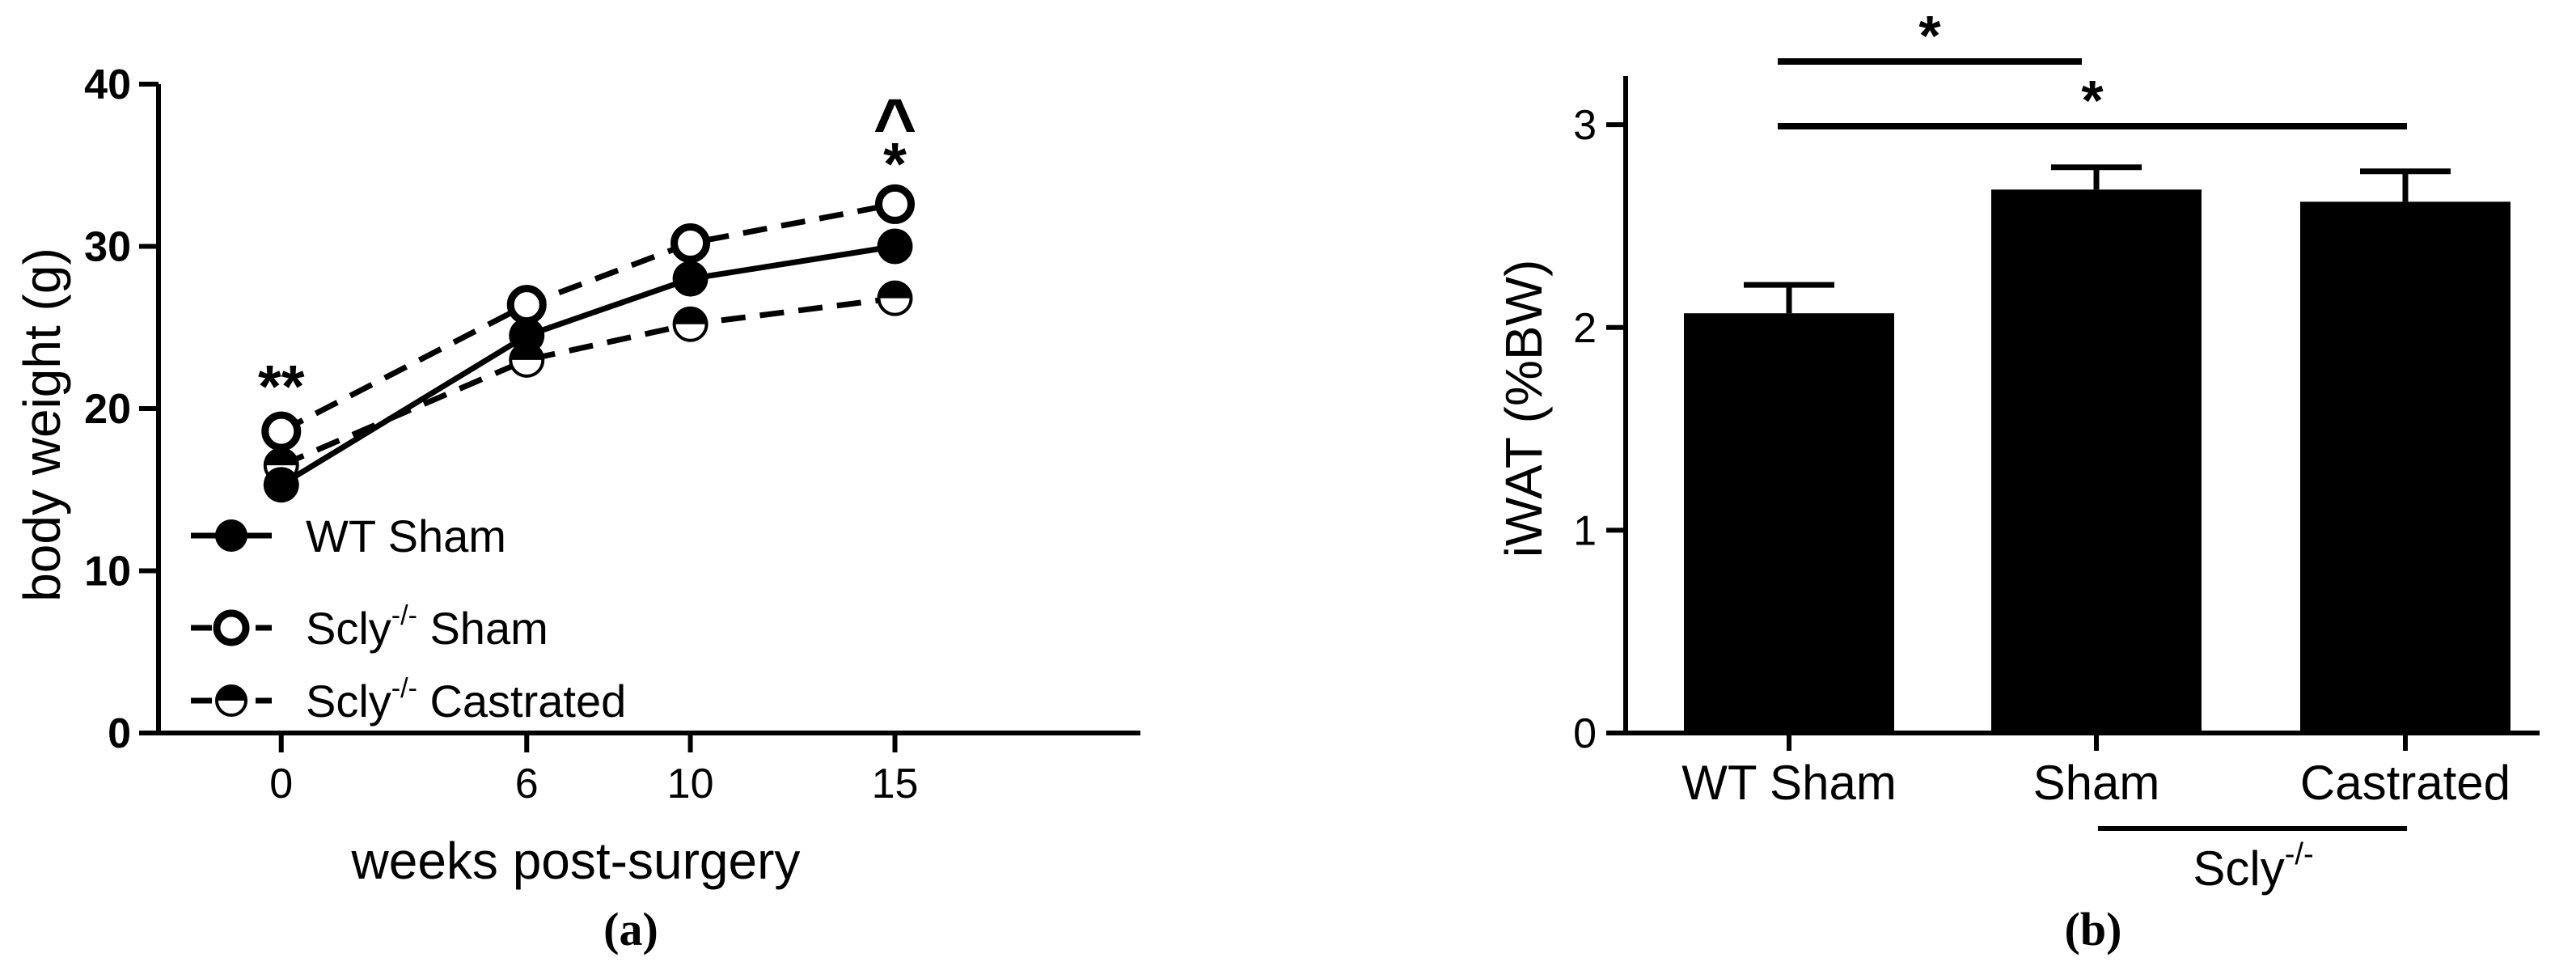 Image resolution: width=2576 pixels, height=966 pixels. Describe the element at coordinates (2092, 100) in the screenshot. I see `significance-star-1: *` at that location.